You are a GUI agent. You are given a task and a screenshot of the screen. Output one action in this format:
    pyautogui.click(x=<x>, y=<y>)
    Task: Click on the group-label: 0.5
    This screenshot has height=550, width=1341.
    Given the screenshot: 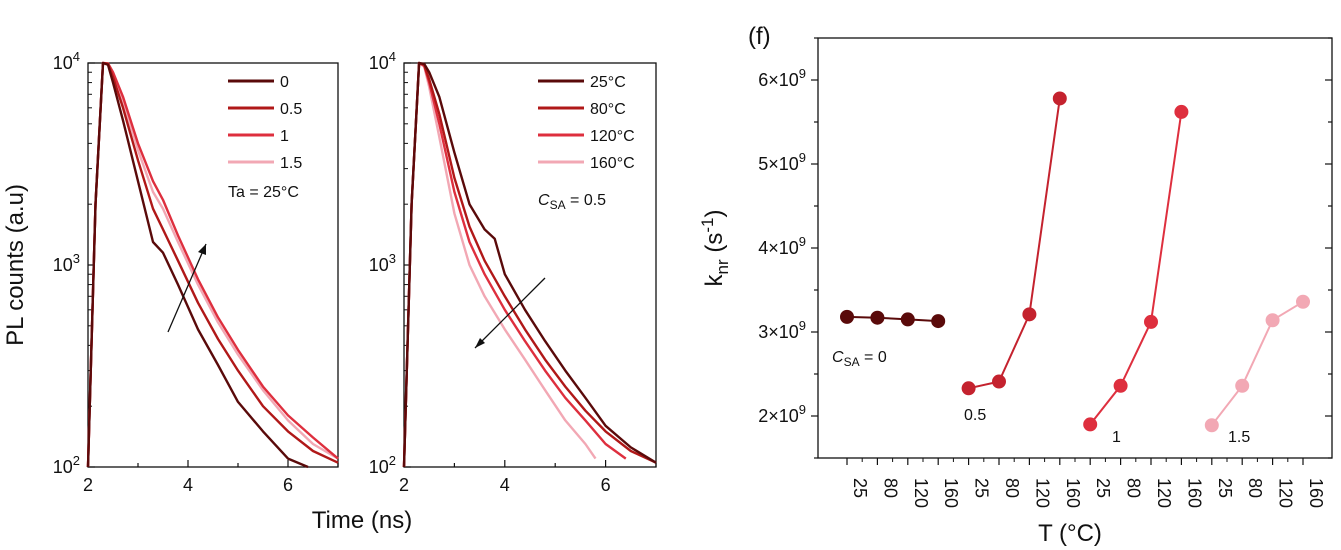 What is the action you would take?
    pyautogui.click(x=975, y=415)
    